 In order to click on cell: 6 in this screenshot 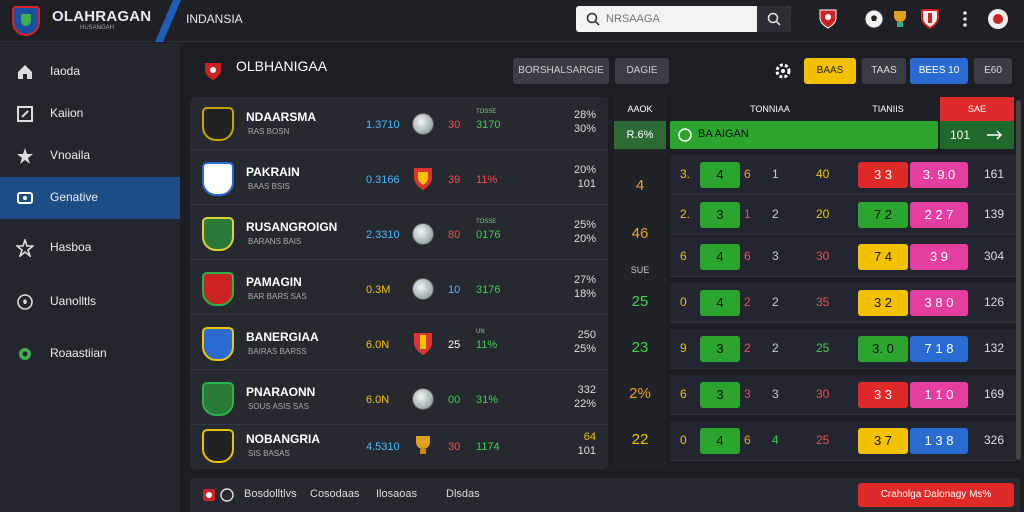, I will do `click(747, 440)`.